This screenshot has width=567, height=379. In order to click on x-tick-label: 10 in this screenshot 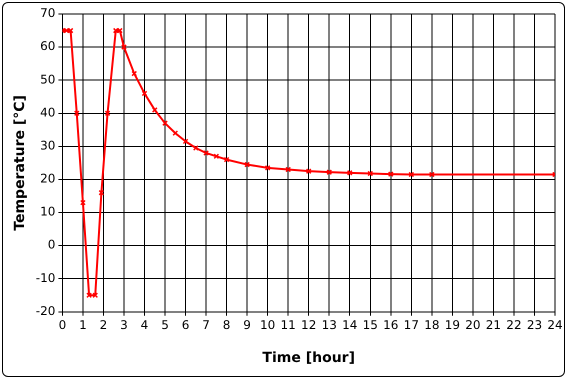, I will do `click(268, 325)`.